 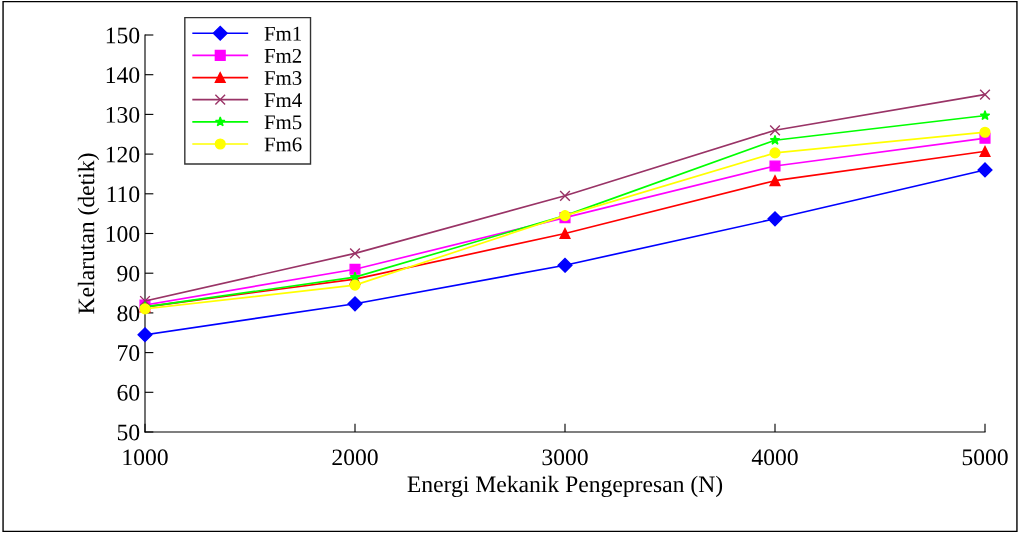 What do you see at coordinates (283, 55) in the screenshot?
I see `legend-label: Fm2` at bounding box center [283, 55].